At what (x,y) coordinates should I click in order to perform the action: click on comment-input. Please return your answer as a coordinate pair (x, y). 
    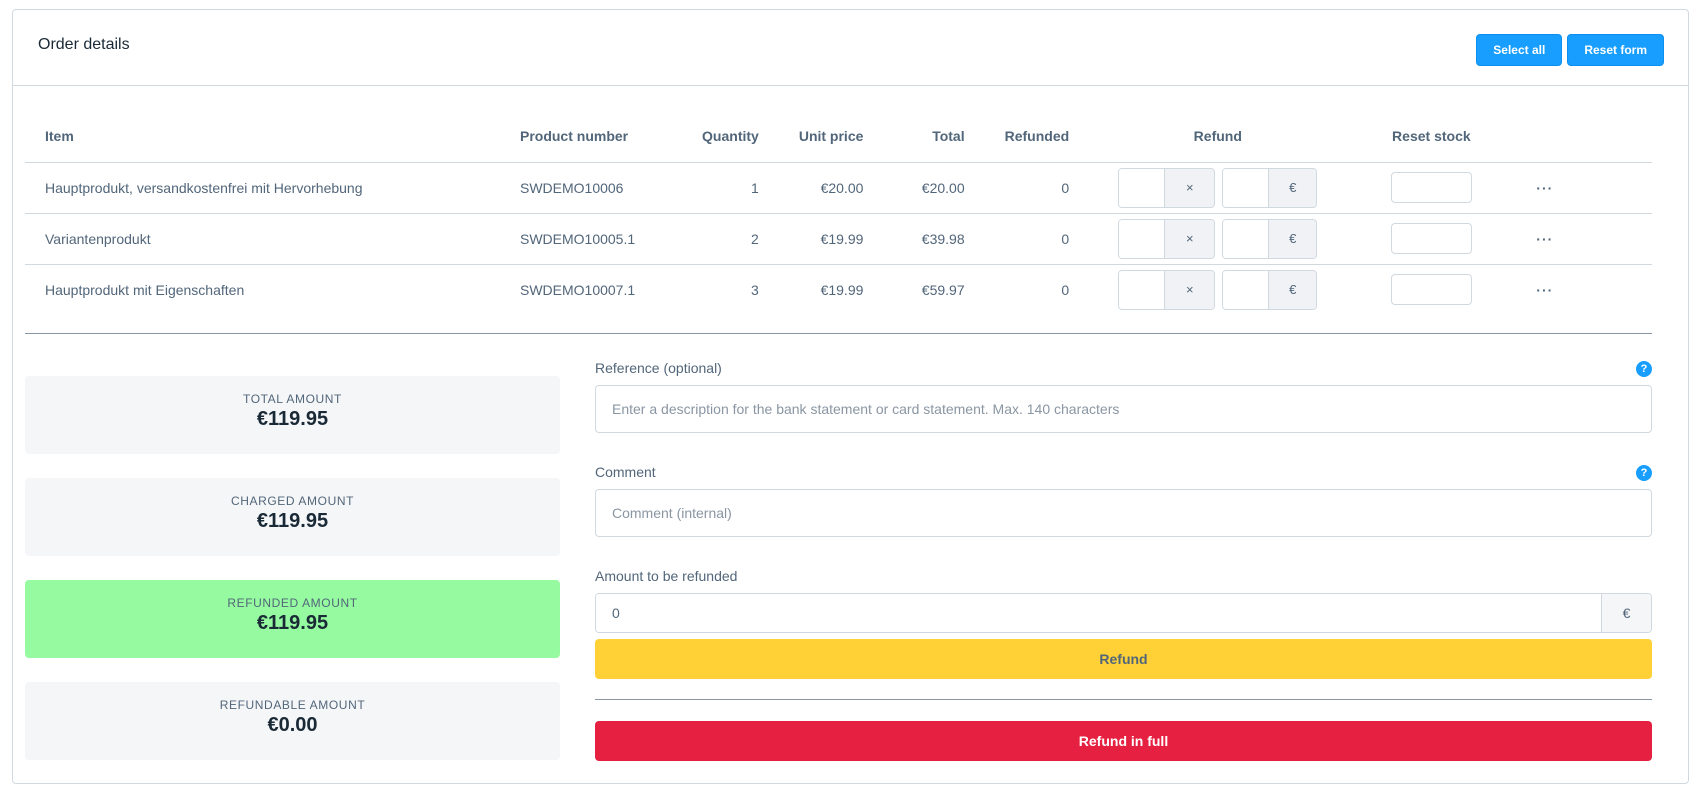
    Looking at the image, I should click on (1123, 513).